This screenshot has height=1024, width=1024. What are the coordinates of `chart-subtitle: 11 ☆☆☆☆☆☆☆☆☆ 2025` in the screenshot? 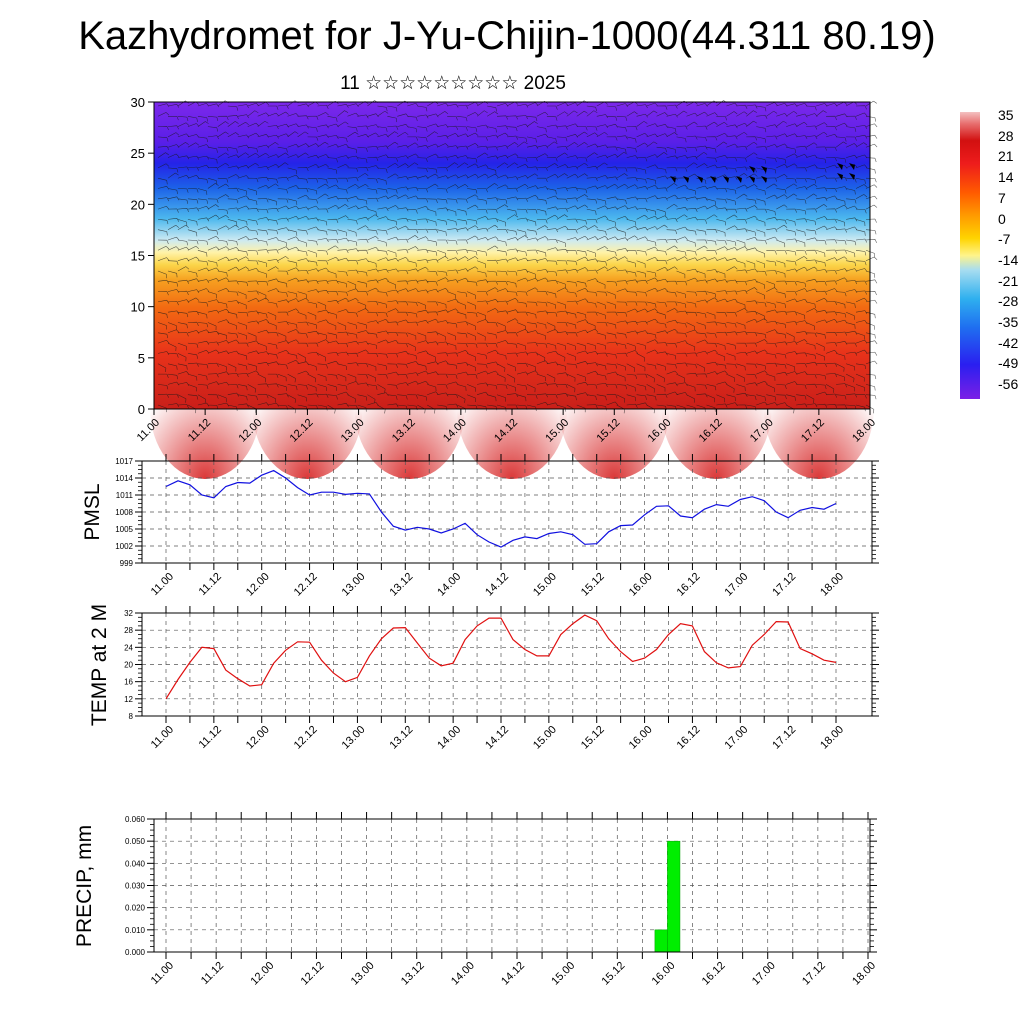 It's located at (453, 83).